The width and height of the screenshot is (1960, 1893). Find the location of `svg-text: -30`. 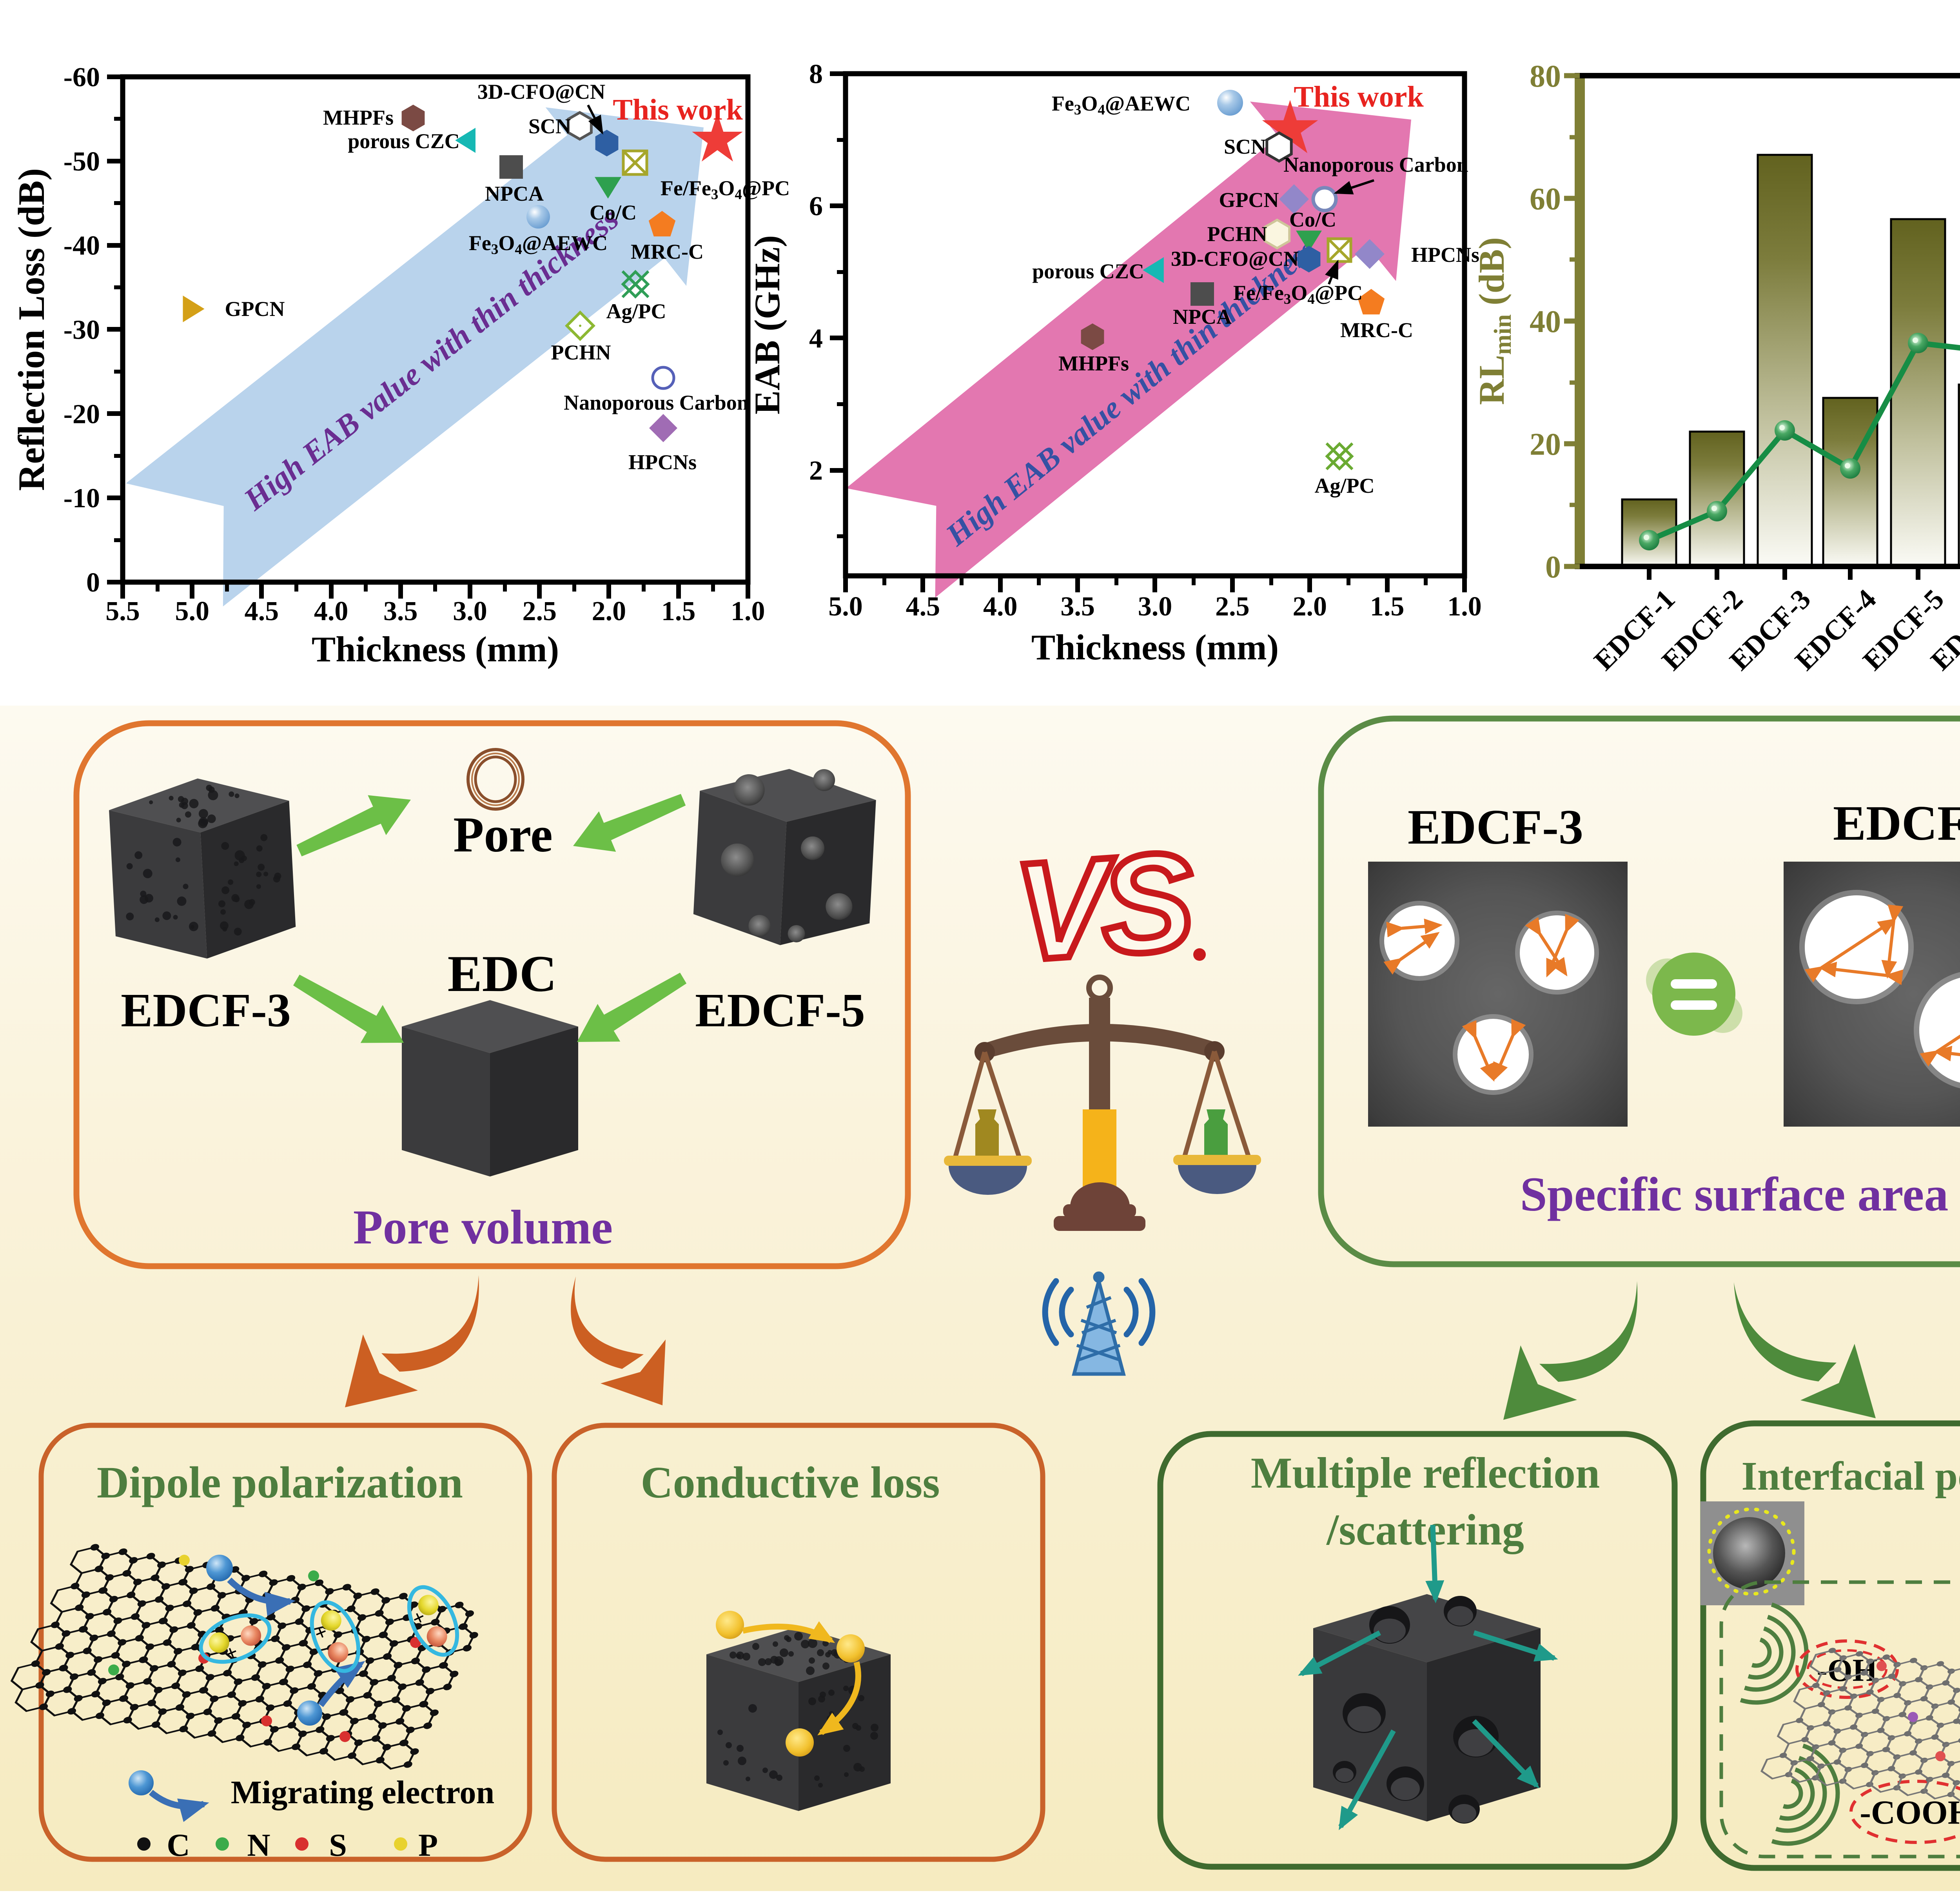

svg-text: -30 is located at coordinates (82, 330).